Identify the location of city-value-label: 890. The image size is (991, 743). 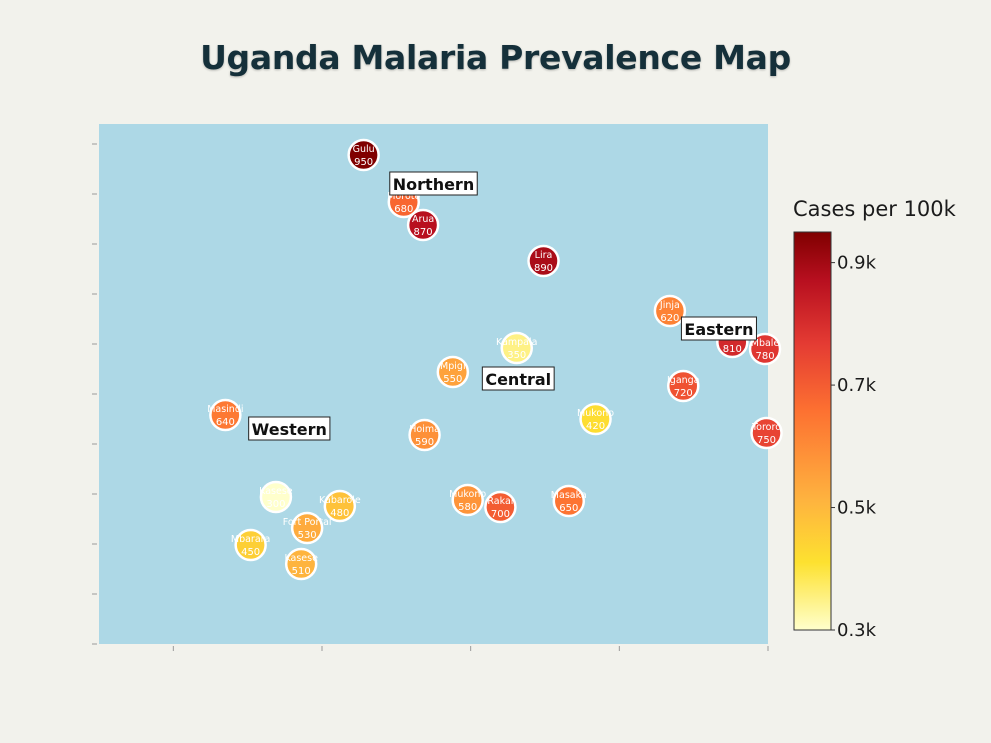
(543, 268).